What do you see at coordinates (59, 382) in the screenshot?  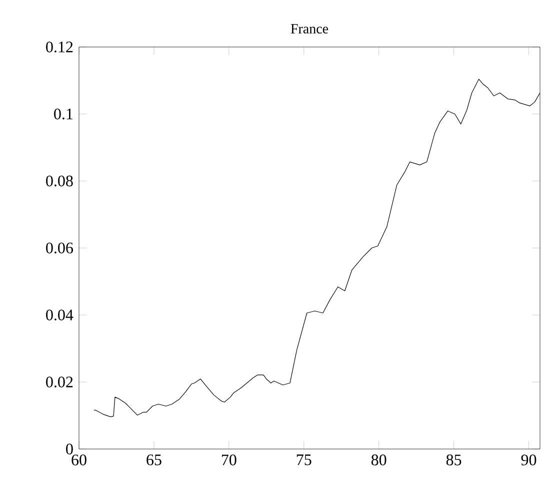 I see `y-tick-label: 0.02` at bounding box center [59, 382].